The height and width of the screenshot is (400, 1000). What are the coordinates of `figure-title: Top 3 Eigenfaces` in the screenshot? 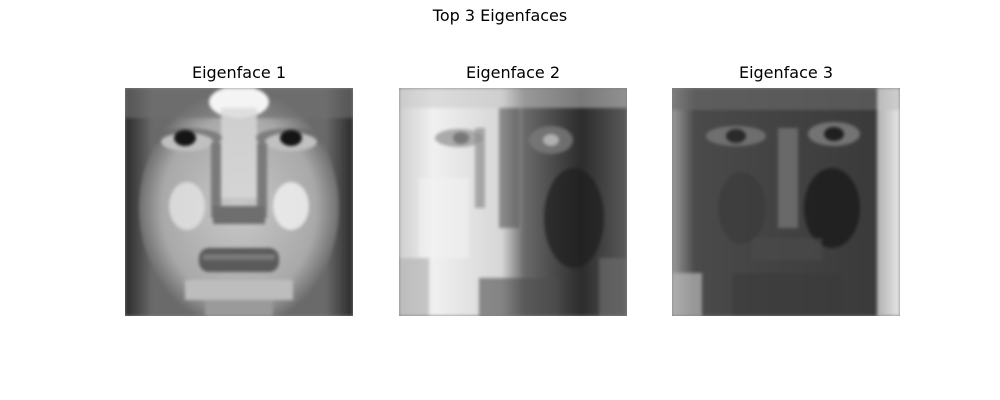 It's located at (500, 15).